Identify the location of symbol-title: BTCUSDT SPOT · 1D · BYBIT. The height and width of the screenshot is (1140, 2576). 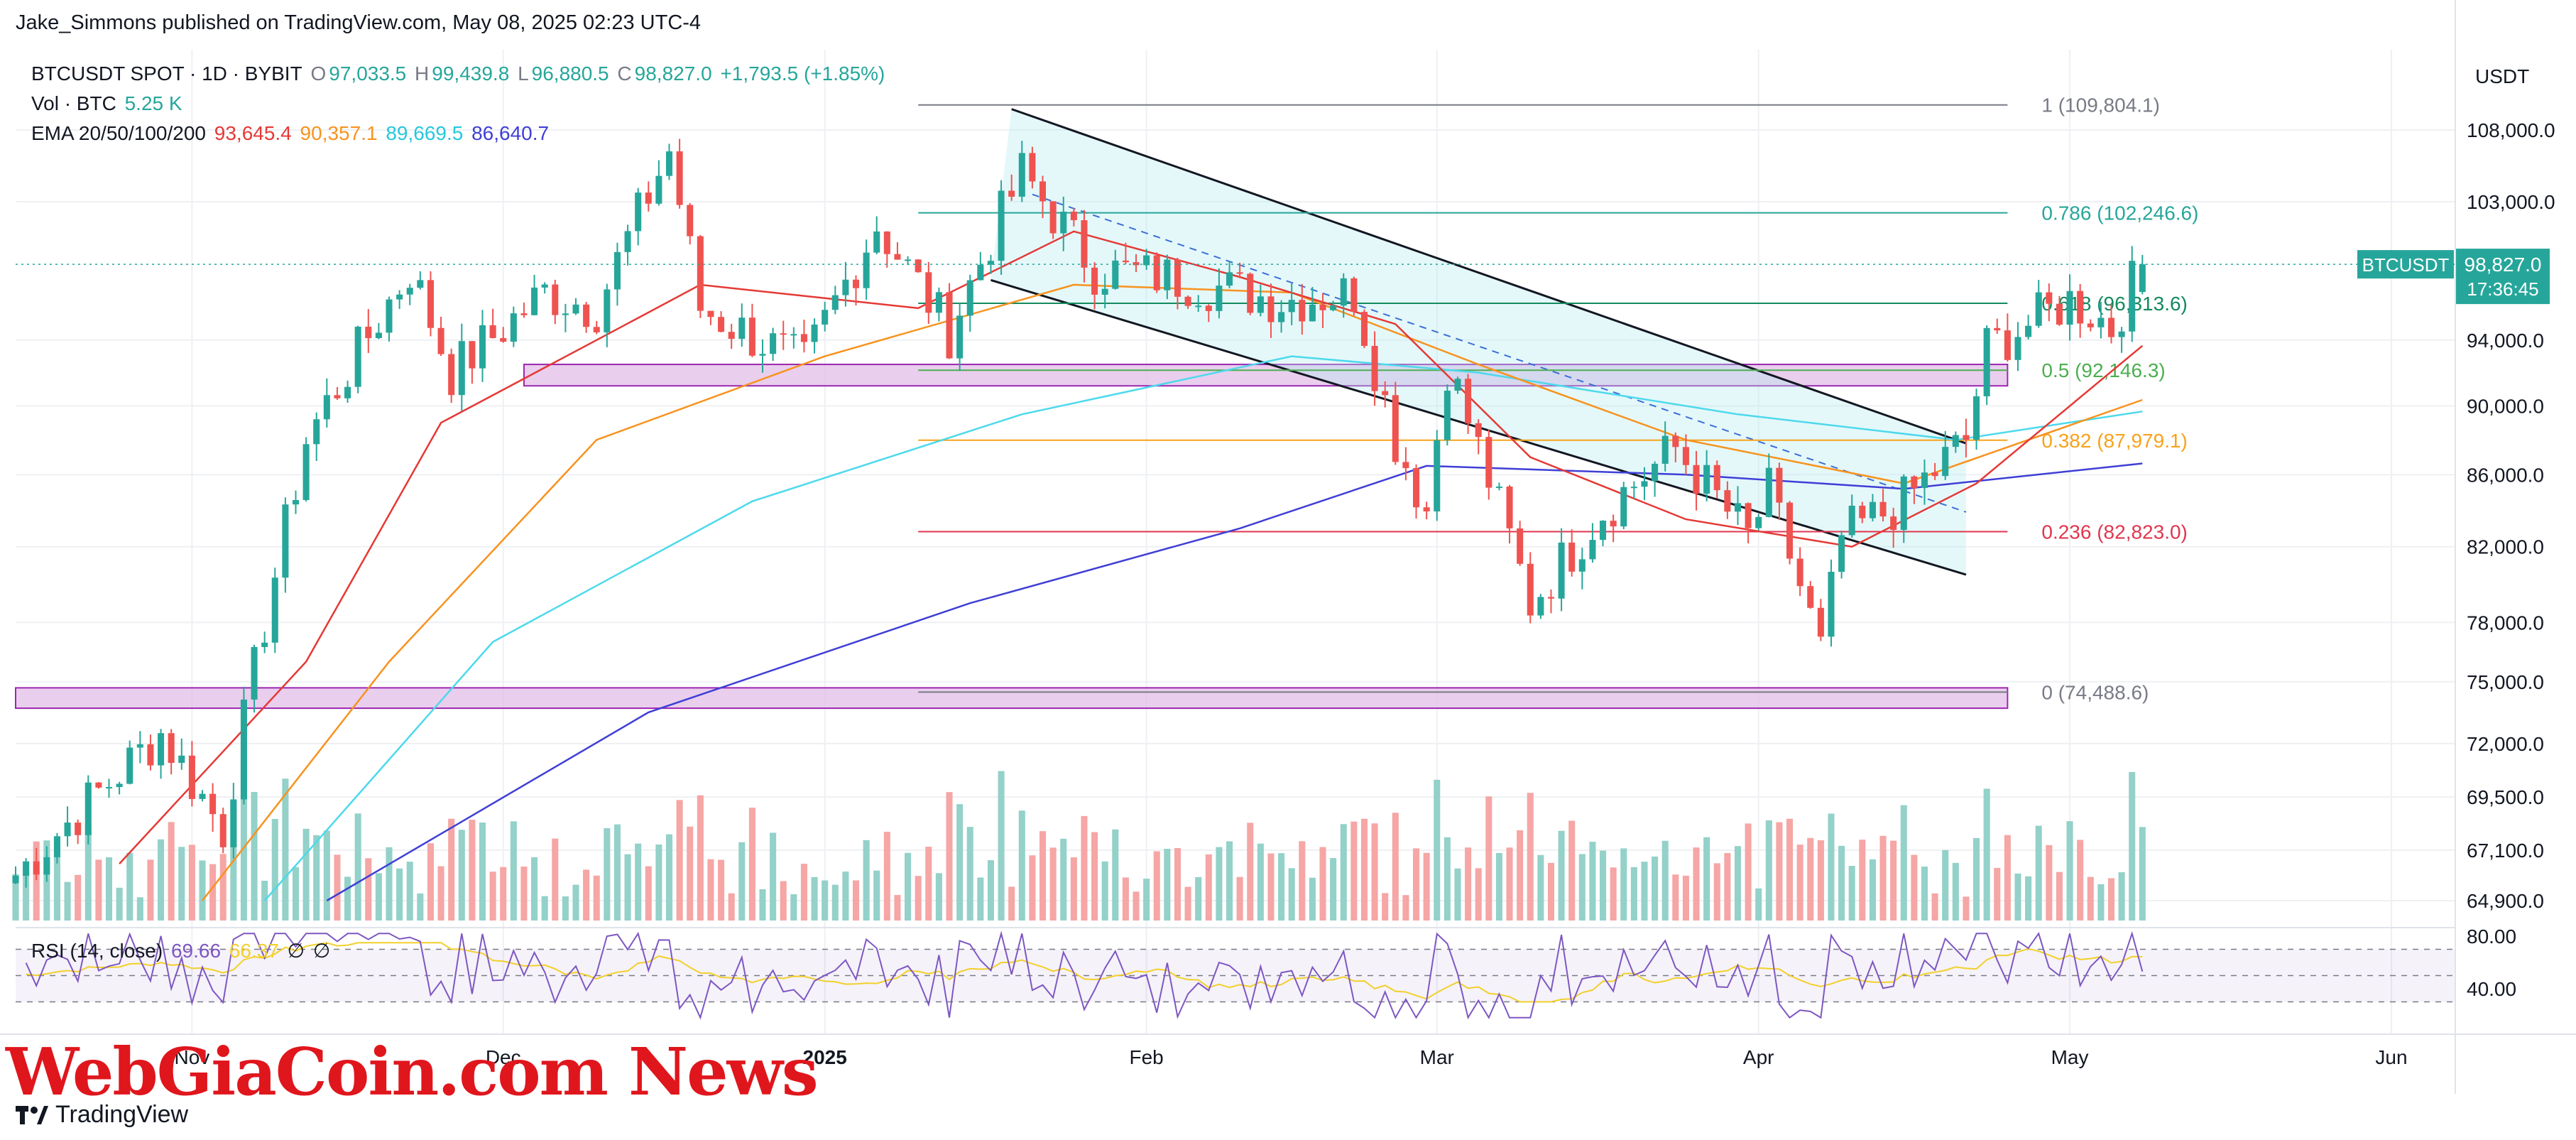
(166, 74).